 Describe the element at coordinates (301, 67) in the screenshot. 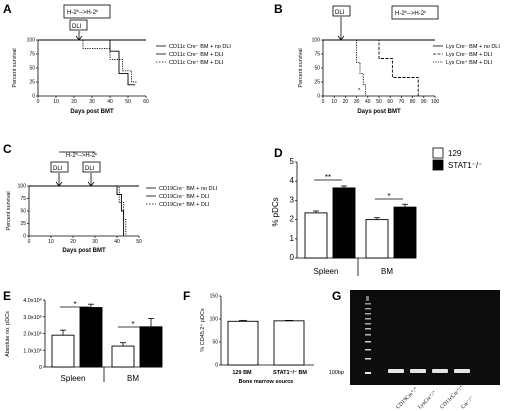

I see `panel-b-ylabel: Percent survival` at that location.